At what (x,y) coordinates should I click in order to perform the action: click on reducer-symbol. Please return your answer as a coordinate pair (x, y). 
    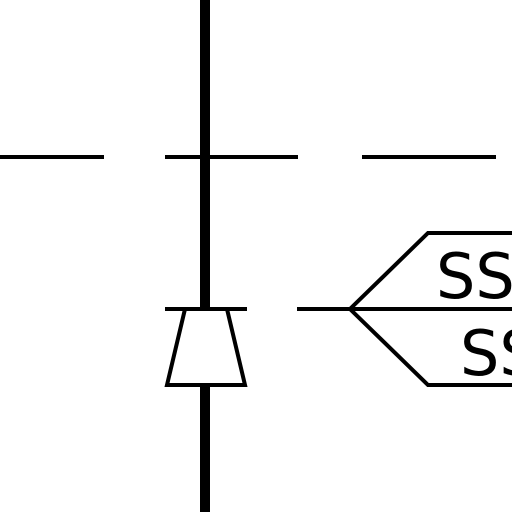
    Looking at the image, I should click on (206, 347).